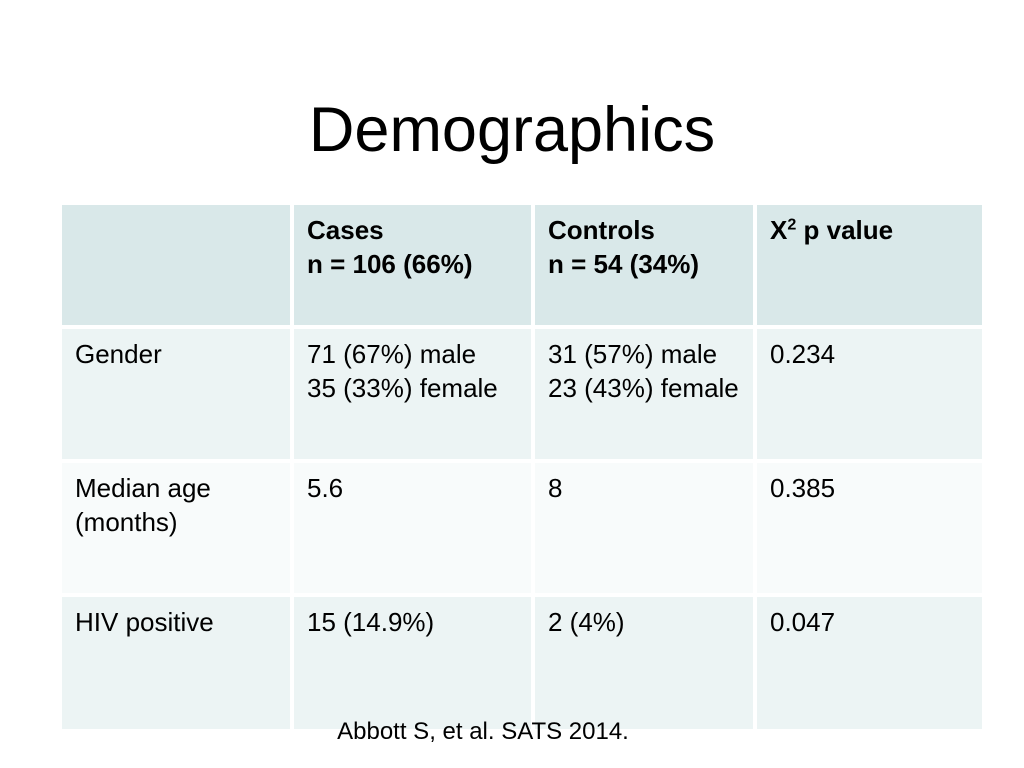  I want to click on row-hiv-label: HIV positive, so click(176, 663).